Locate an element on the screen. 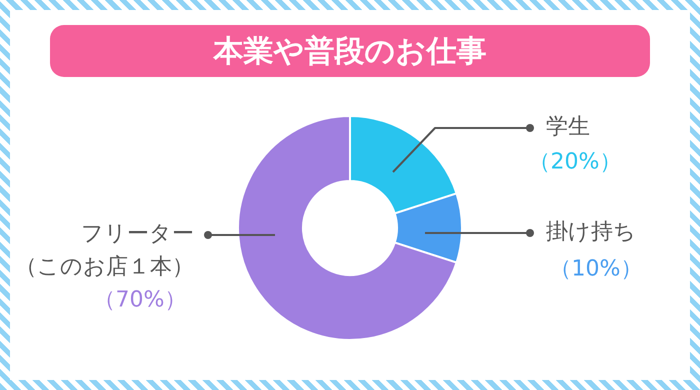 This screenshot has height=390, width=700. data-label: （70%） is located at coordinates (140, 300).